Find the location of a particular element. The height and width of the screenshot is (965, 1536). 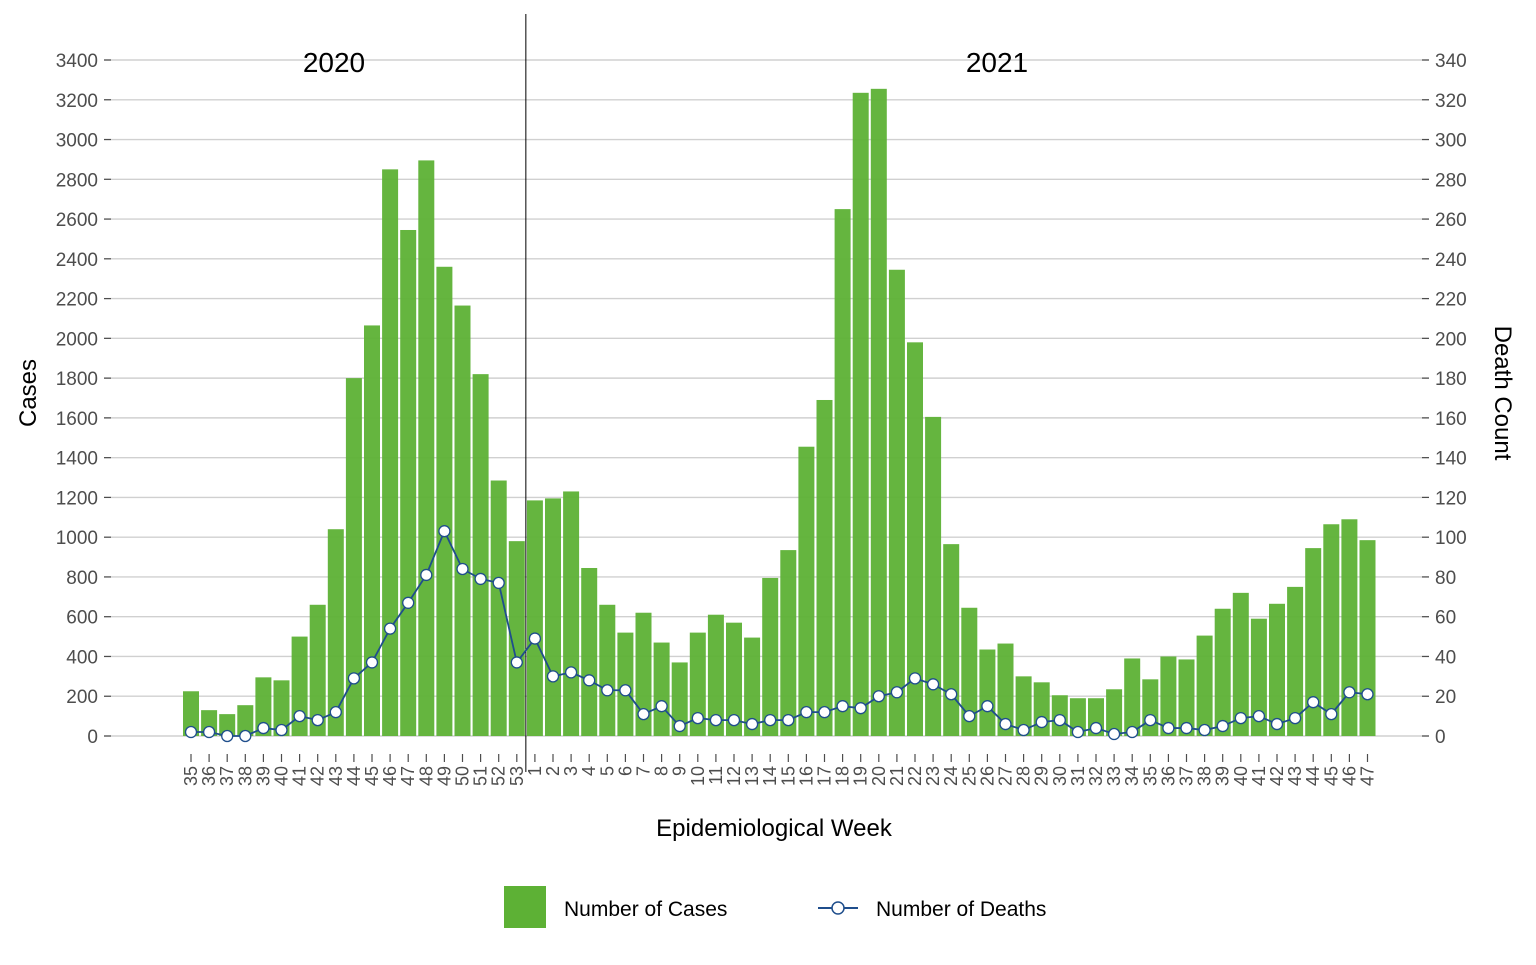

x-tick-label: 23 is located at coordinates (933, 776).